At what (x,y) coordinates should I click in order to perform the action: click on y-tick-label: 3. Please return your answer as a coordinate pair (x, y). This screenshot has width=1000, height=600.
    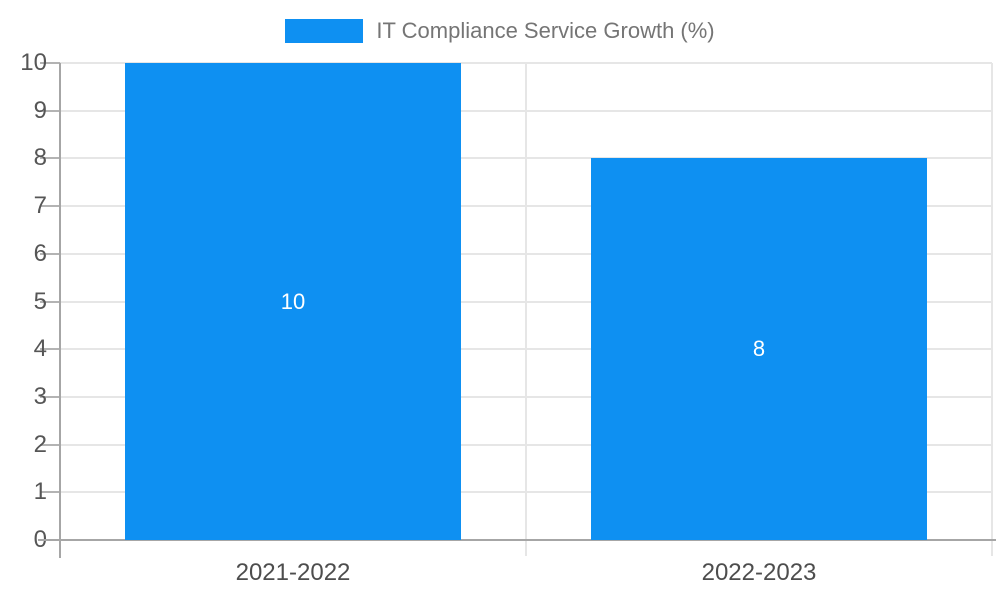
    Looking at the image, I should click on (40, 396).